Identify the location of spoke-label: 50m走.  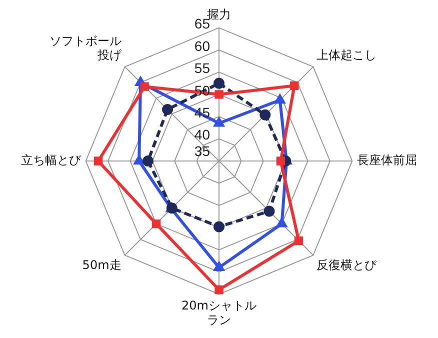
(102, 265).